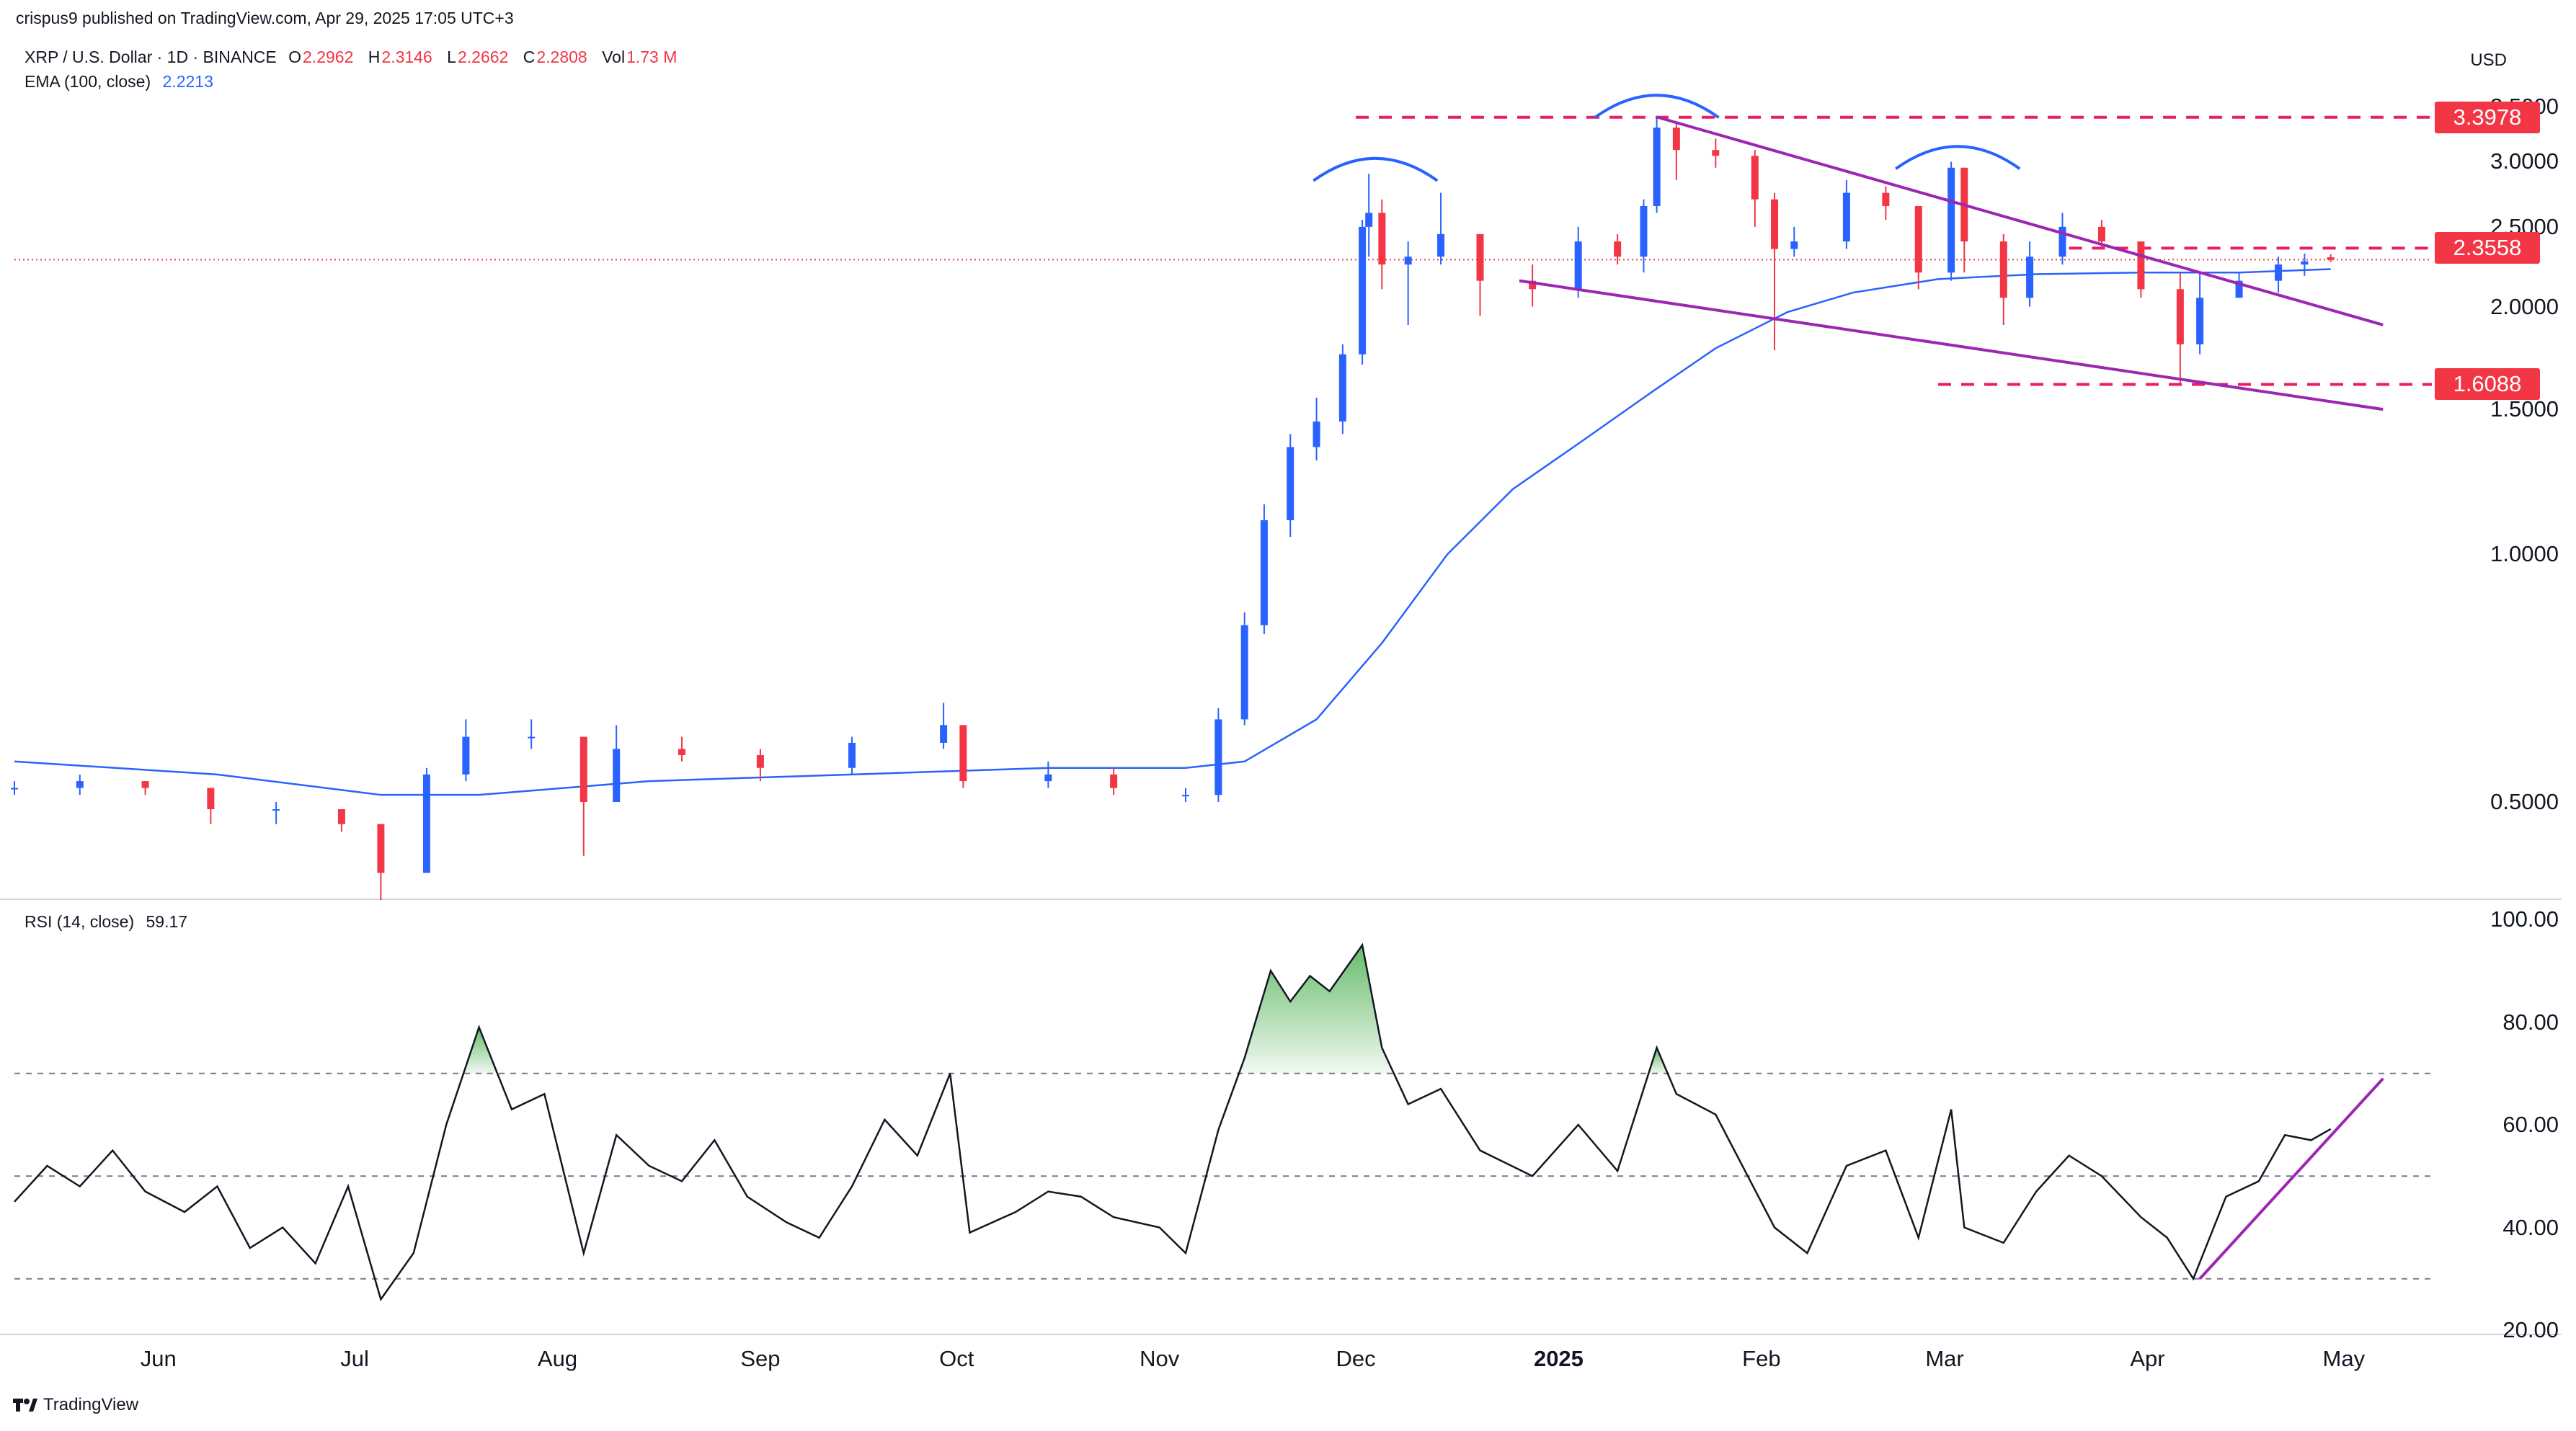 Image resolution: width=2576 pixels, height=1431 pixels. Describe the element at coordinates (614, 57) in the screenshot. I see `volume-key: Vol` at that location.